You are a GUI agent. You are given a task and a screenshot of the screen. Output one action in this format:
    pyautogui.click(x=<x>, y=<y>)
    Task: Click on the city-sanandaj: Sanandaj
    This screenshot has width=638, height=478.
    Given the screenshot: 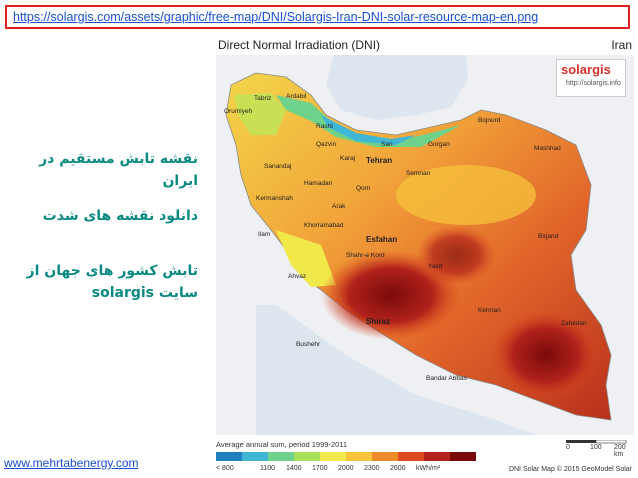 What is the action you would take?
    pyautogui.click(x=278, y=166)
    